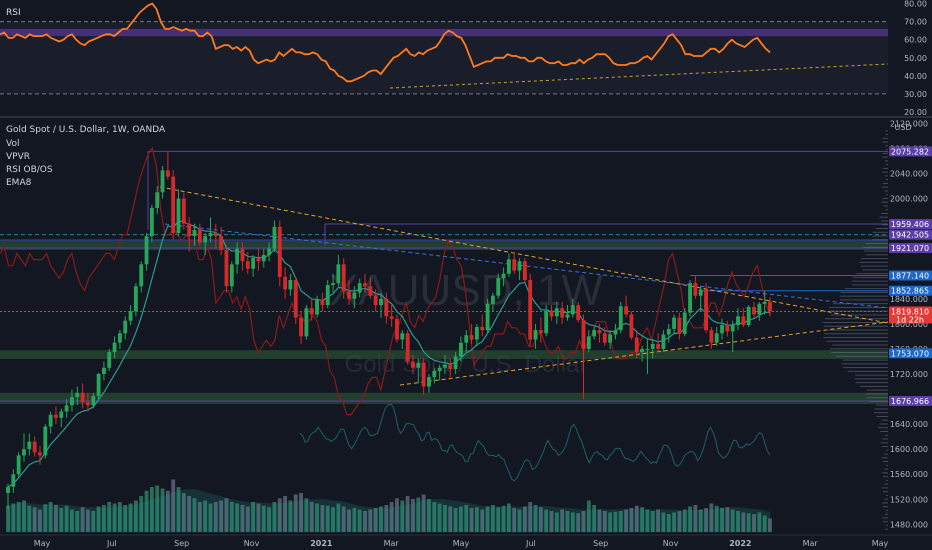  I want to click on rsi-tick-label: 60.00, so click(915, 40).